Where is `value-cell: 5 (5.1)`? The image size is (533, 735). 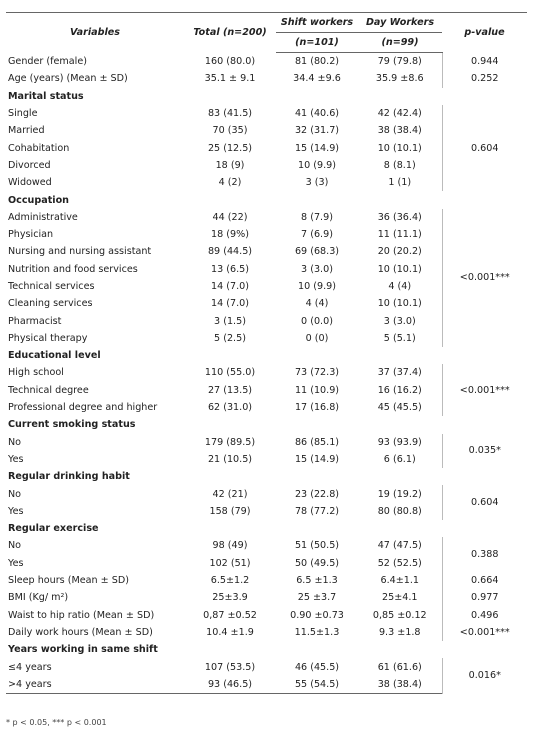
value-cell: 5 (5.1) is located at coordinates (399, 338).